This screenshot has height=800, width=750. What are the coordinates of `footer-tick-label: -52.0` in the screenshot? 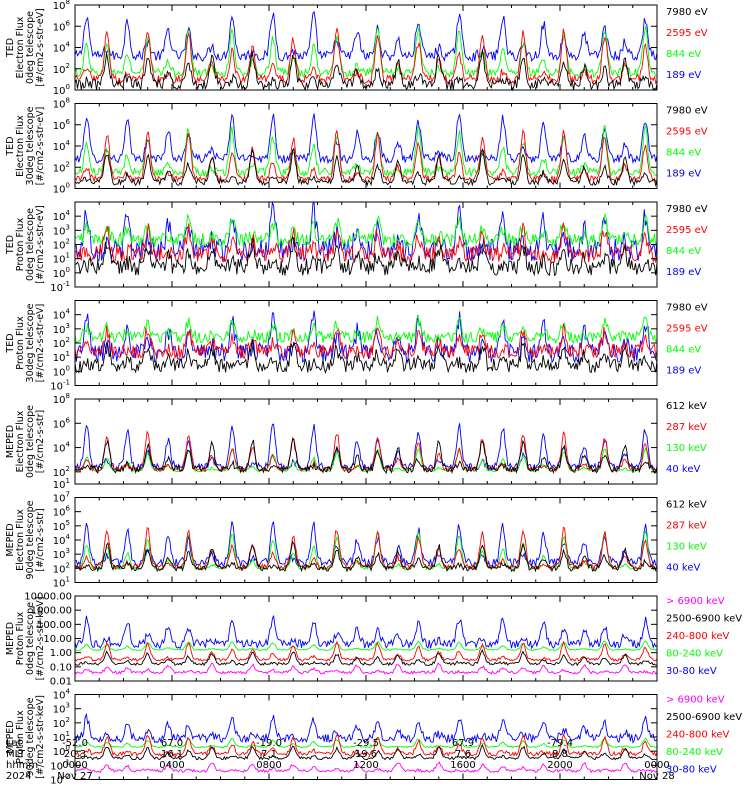 It's located at (75, 743).